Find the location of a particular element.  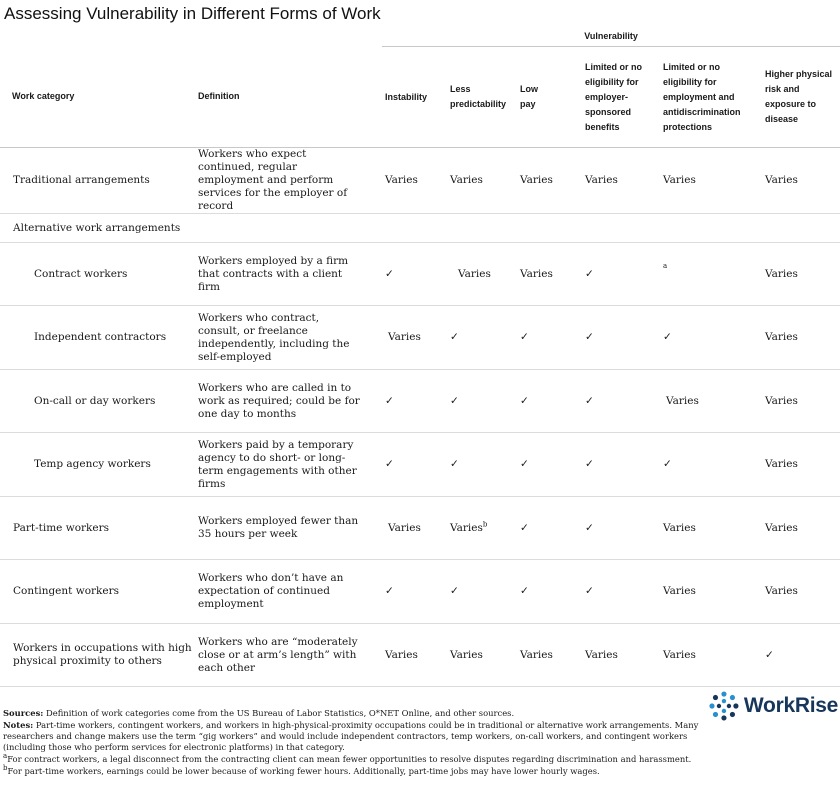

workrise-logo: WorkRise is located at coordinates (773, 706).